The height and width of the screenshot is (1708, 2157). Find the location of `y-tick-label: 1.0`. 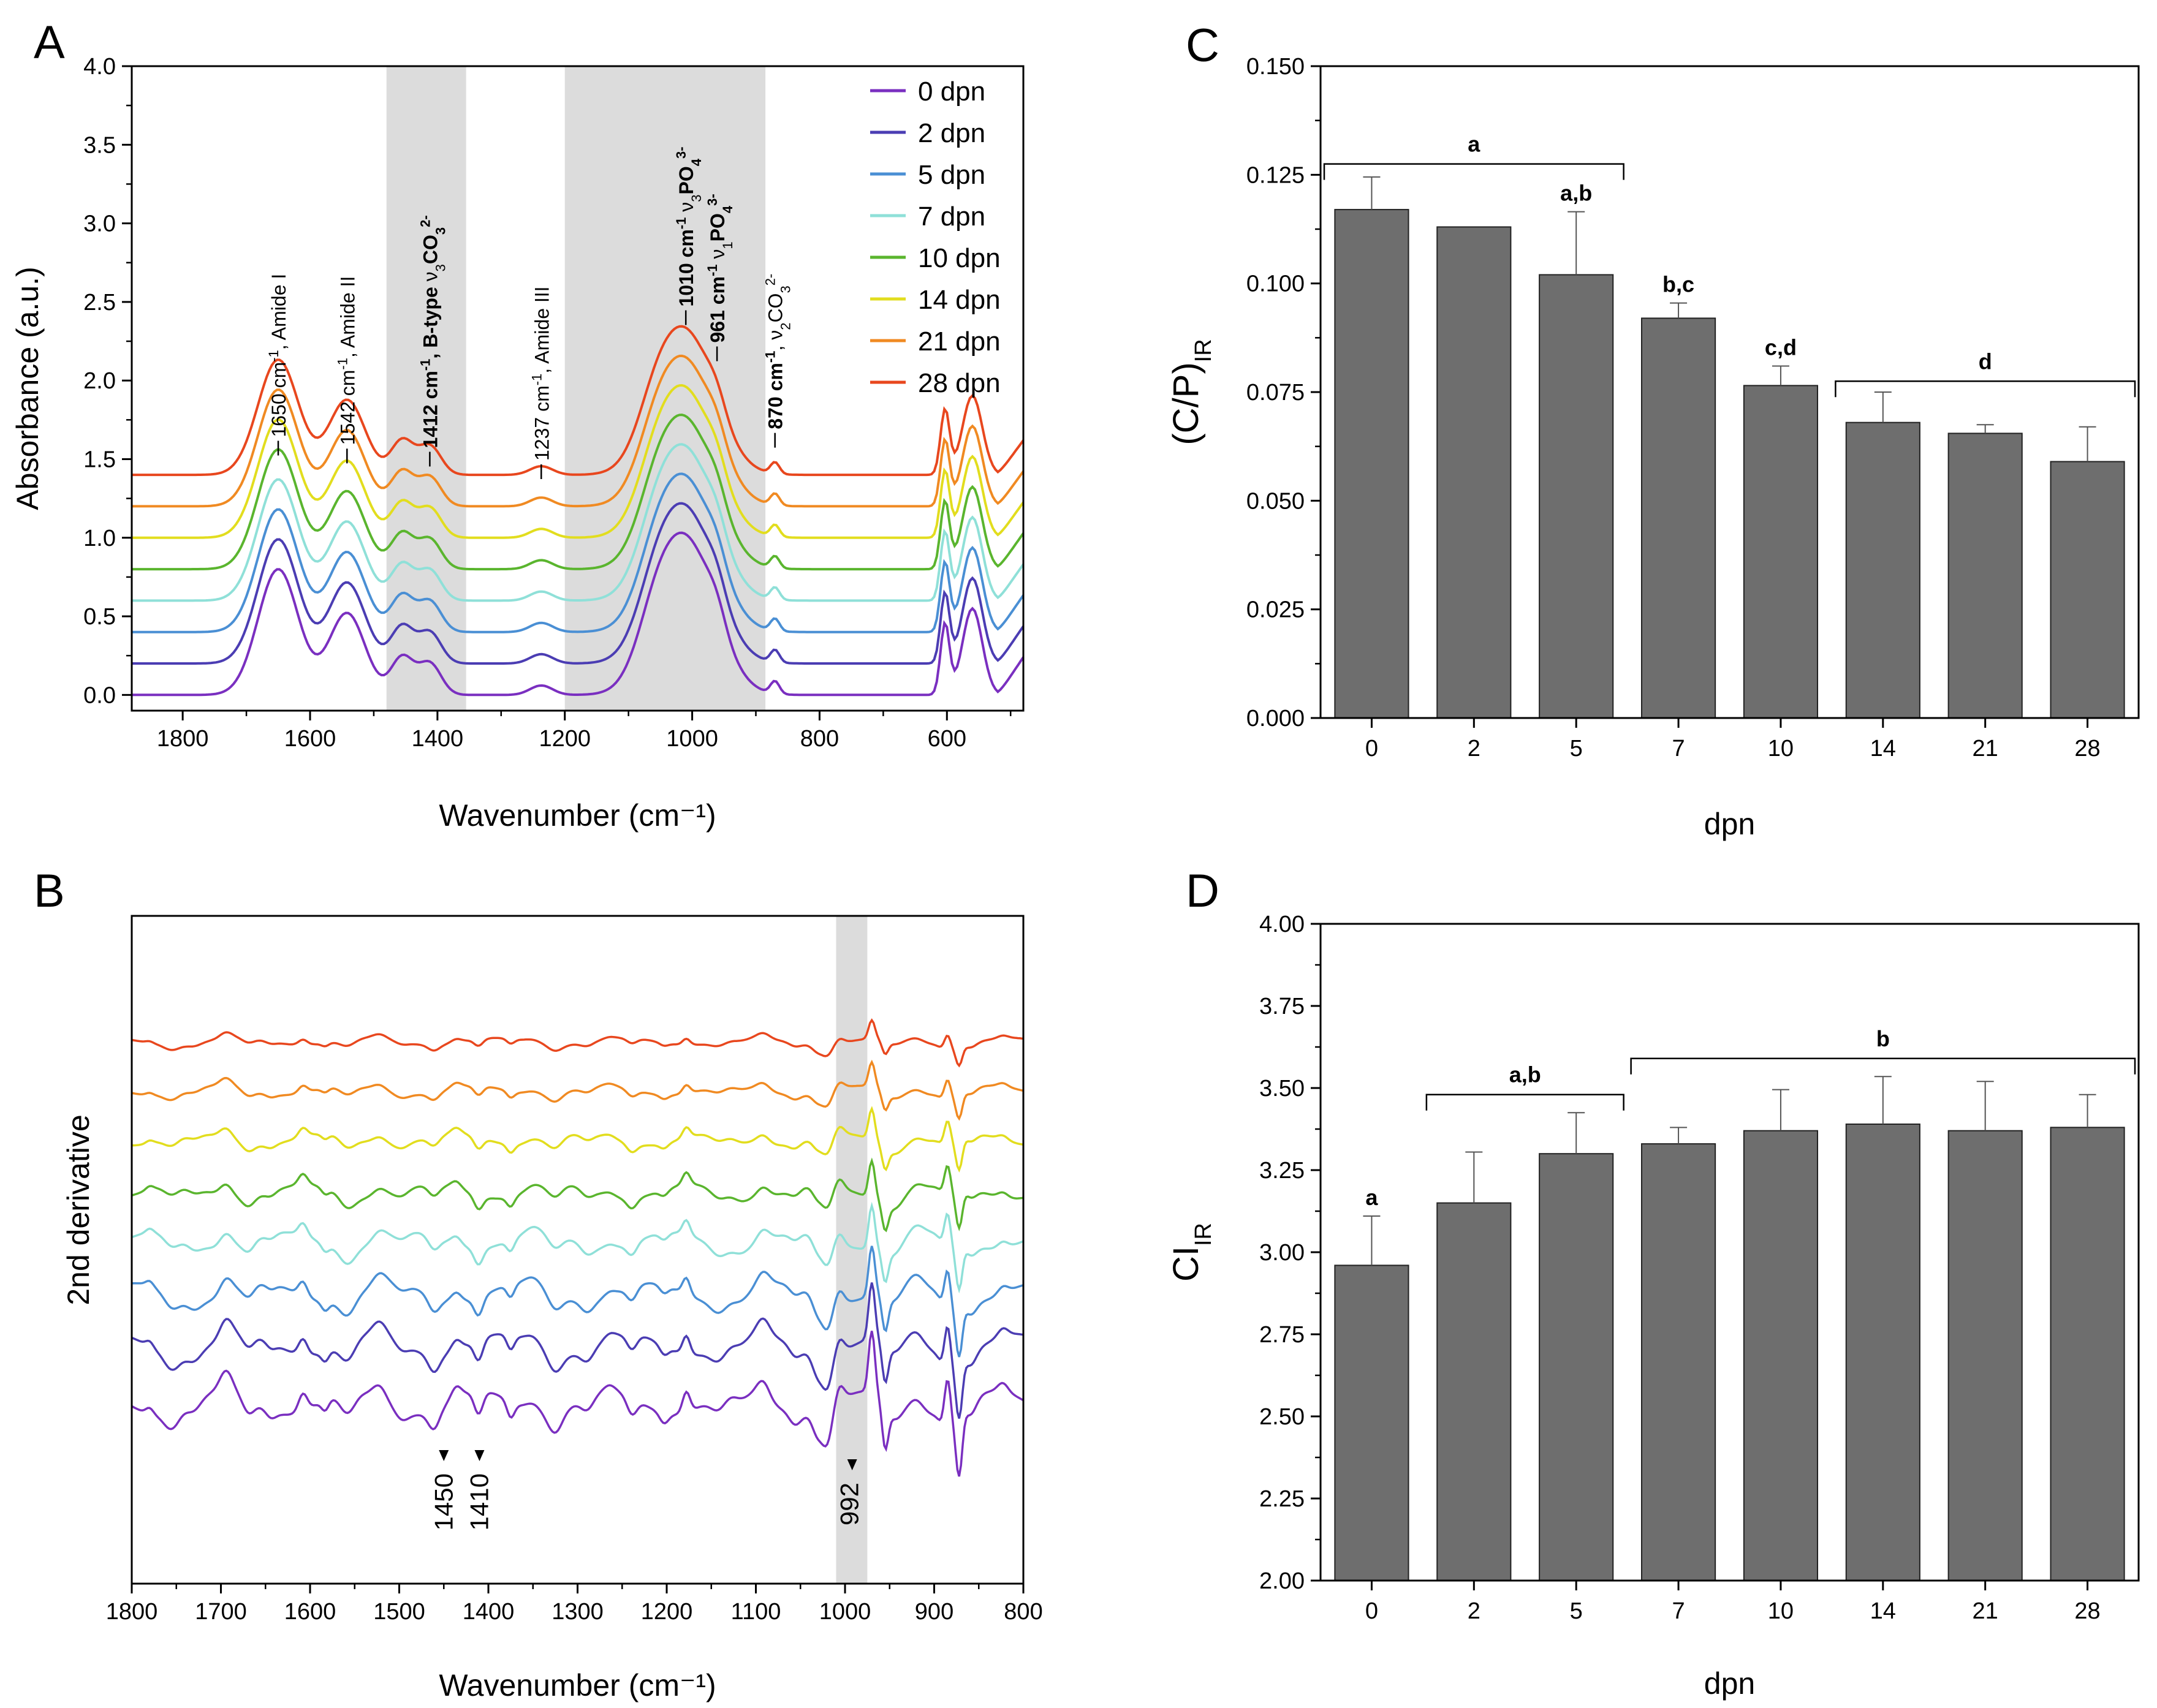

y-tick-label: 1.0 is located at coordinates (99, 538).